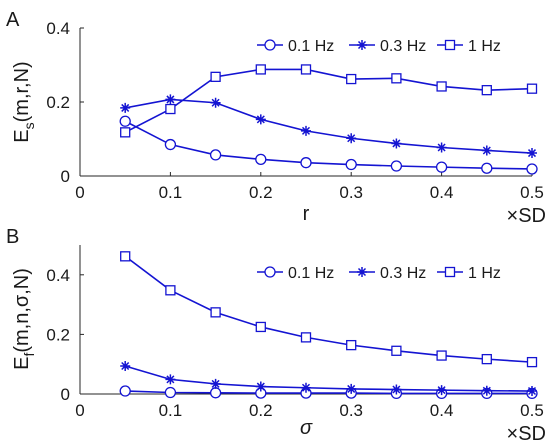 This screenshot has height=448, width=550. What do you see at coordinates (29, 355) in the screenshot?
I see `y-label-subscript: f` at bounding box center [29, 355].